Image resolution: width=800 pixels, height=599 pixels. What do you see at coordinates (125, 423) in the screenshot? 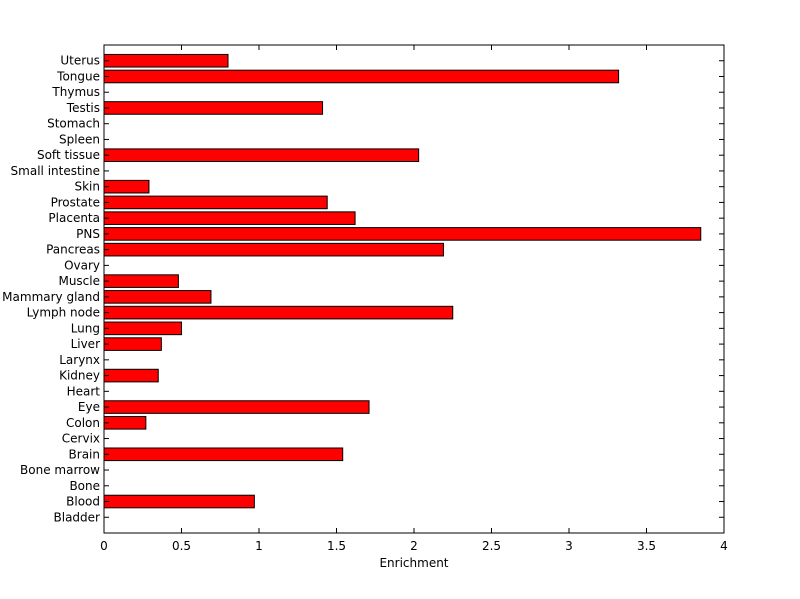
I see `bar-colon` at bounding box center [125, 423].